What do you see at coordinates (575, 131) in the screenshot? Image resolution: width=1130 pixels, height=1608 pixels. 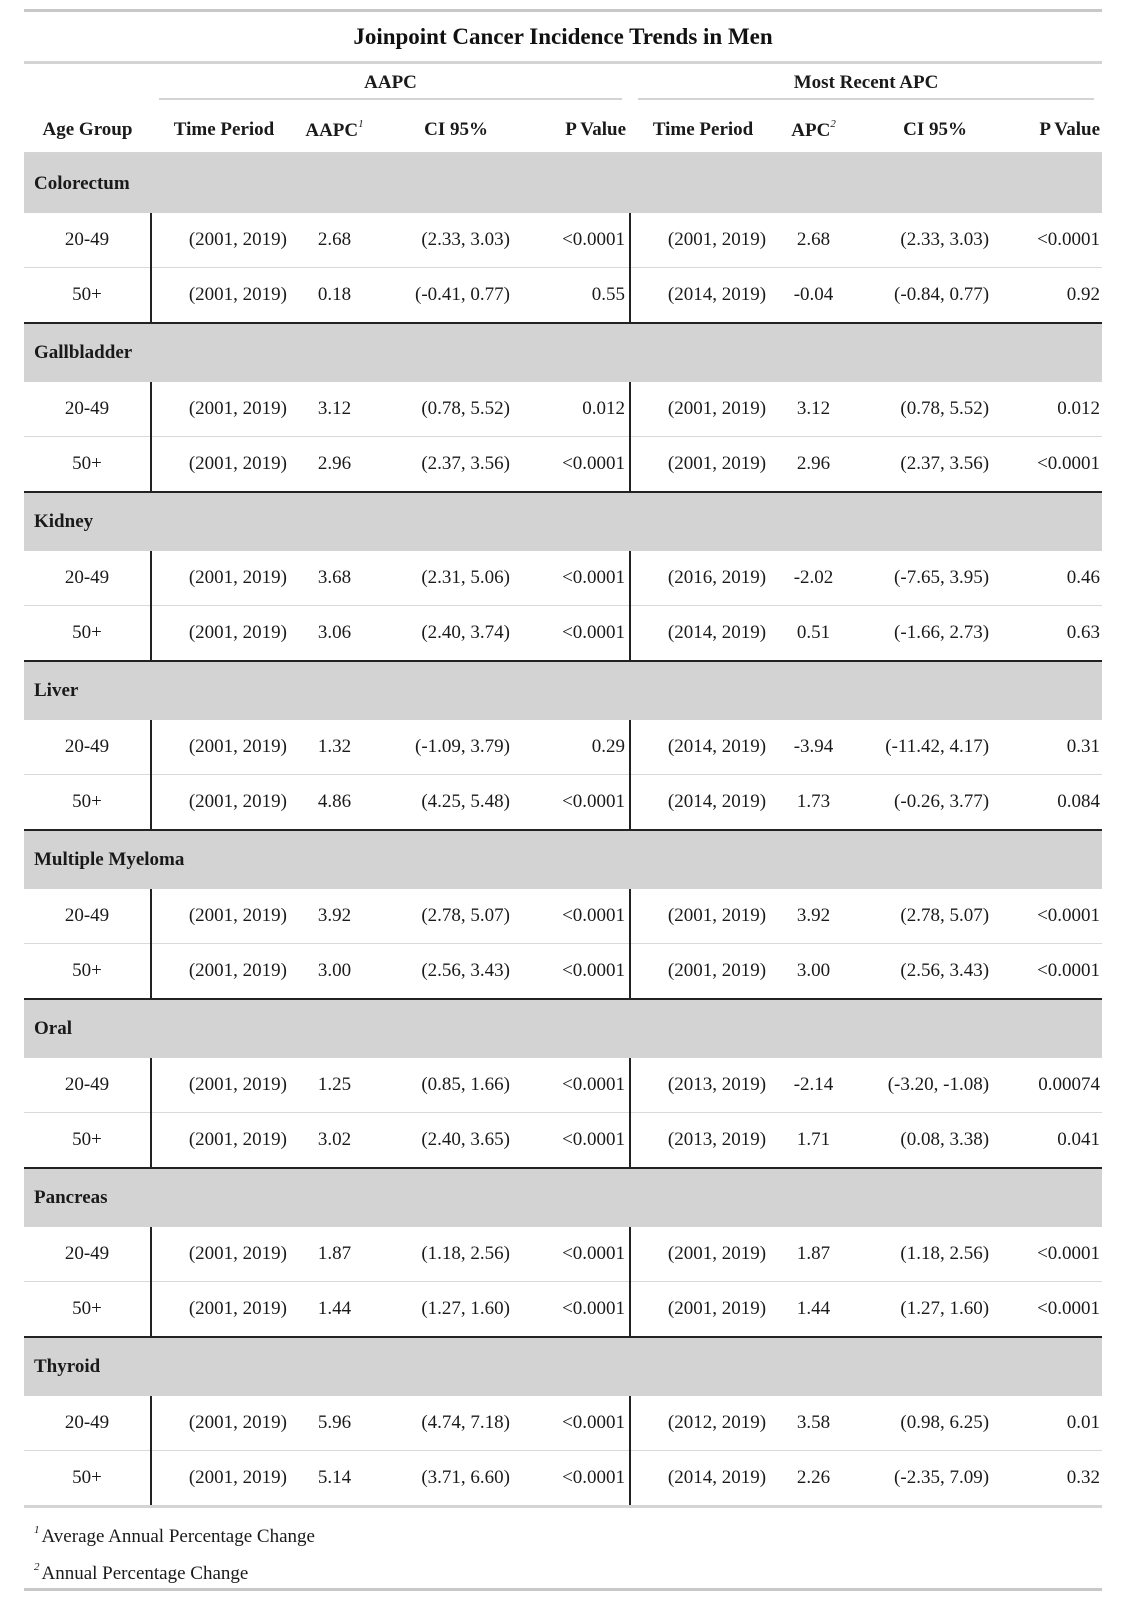 I see `col-p-value: P Value` at bounding box center [575, 131].